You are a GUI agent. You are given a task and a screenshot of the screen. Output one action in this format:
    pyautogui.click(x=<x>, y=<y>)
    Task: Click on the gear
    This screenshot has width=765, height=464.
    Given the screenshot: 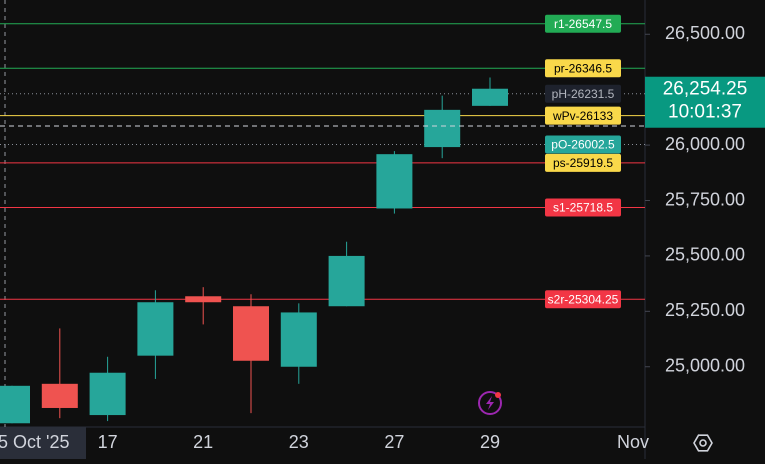 What is the action you would take?
    pyautogui.click(x=703, y=443)
    